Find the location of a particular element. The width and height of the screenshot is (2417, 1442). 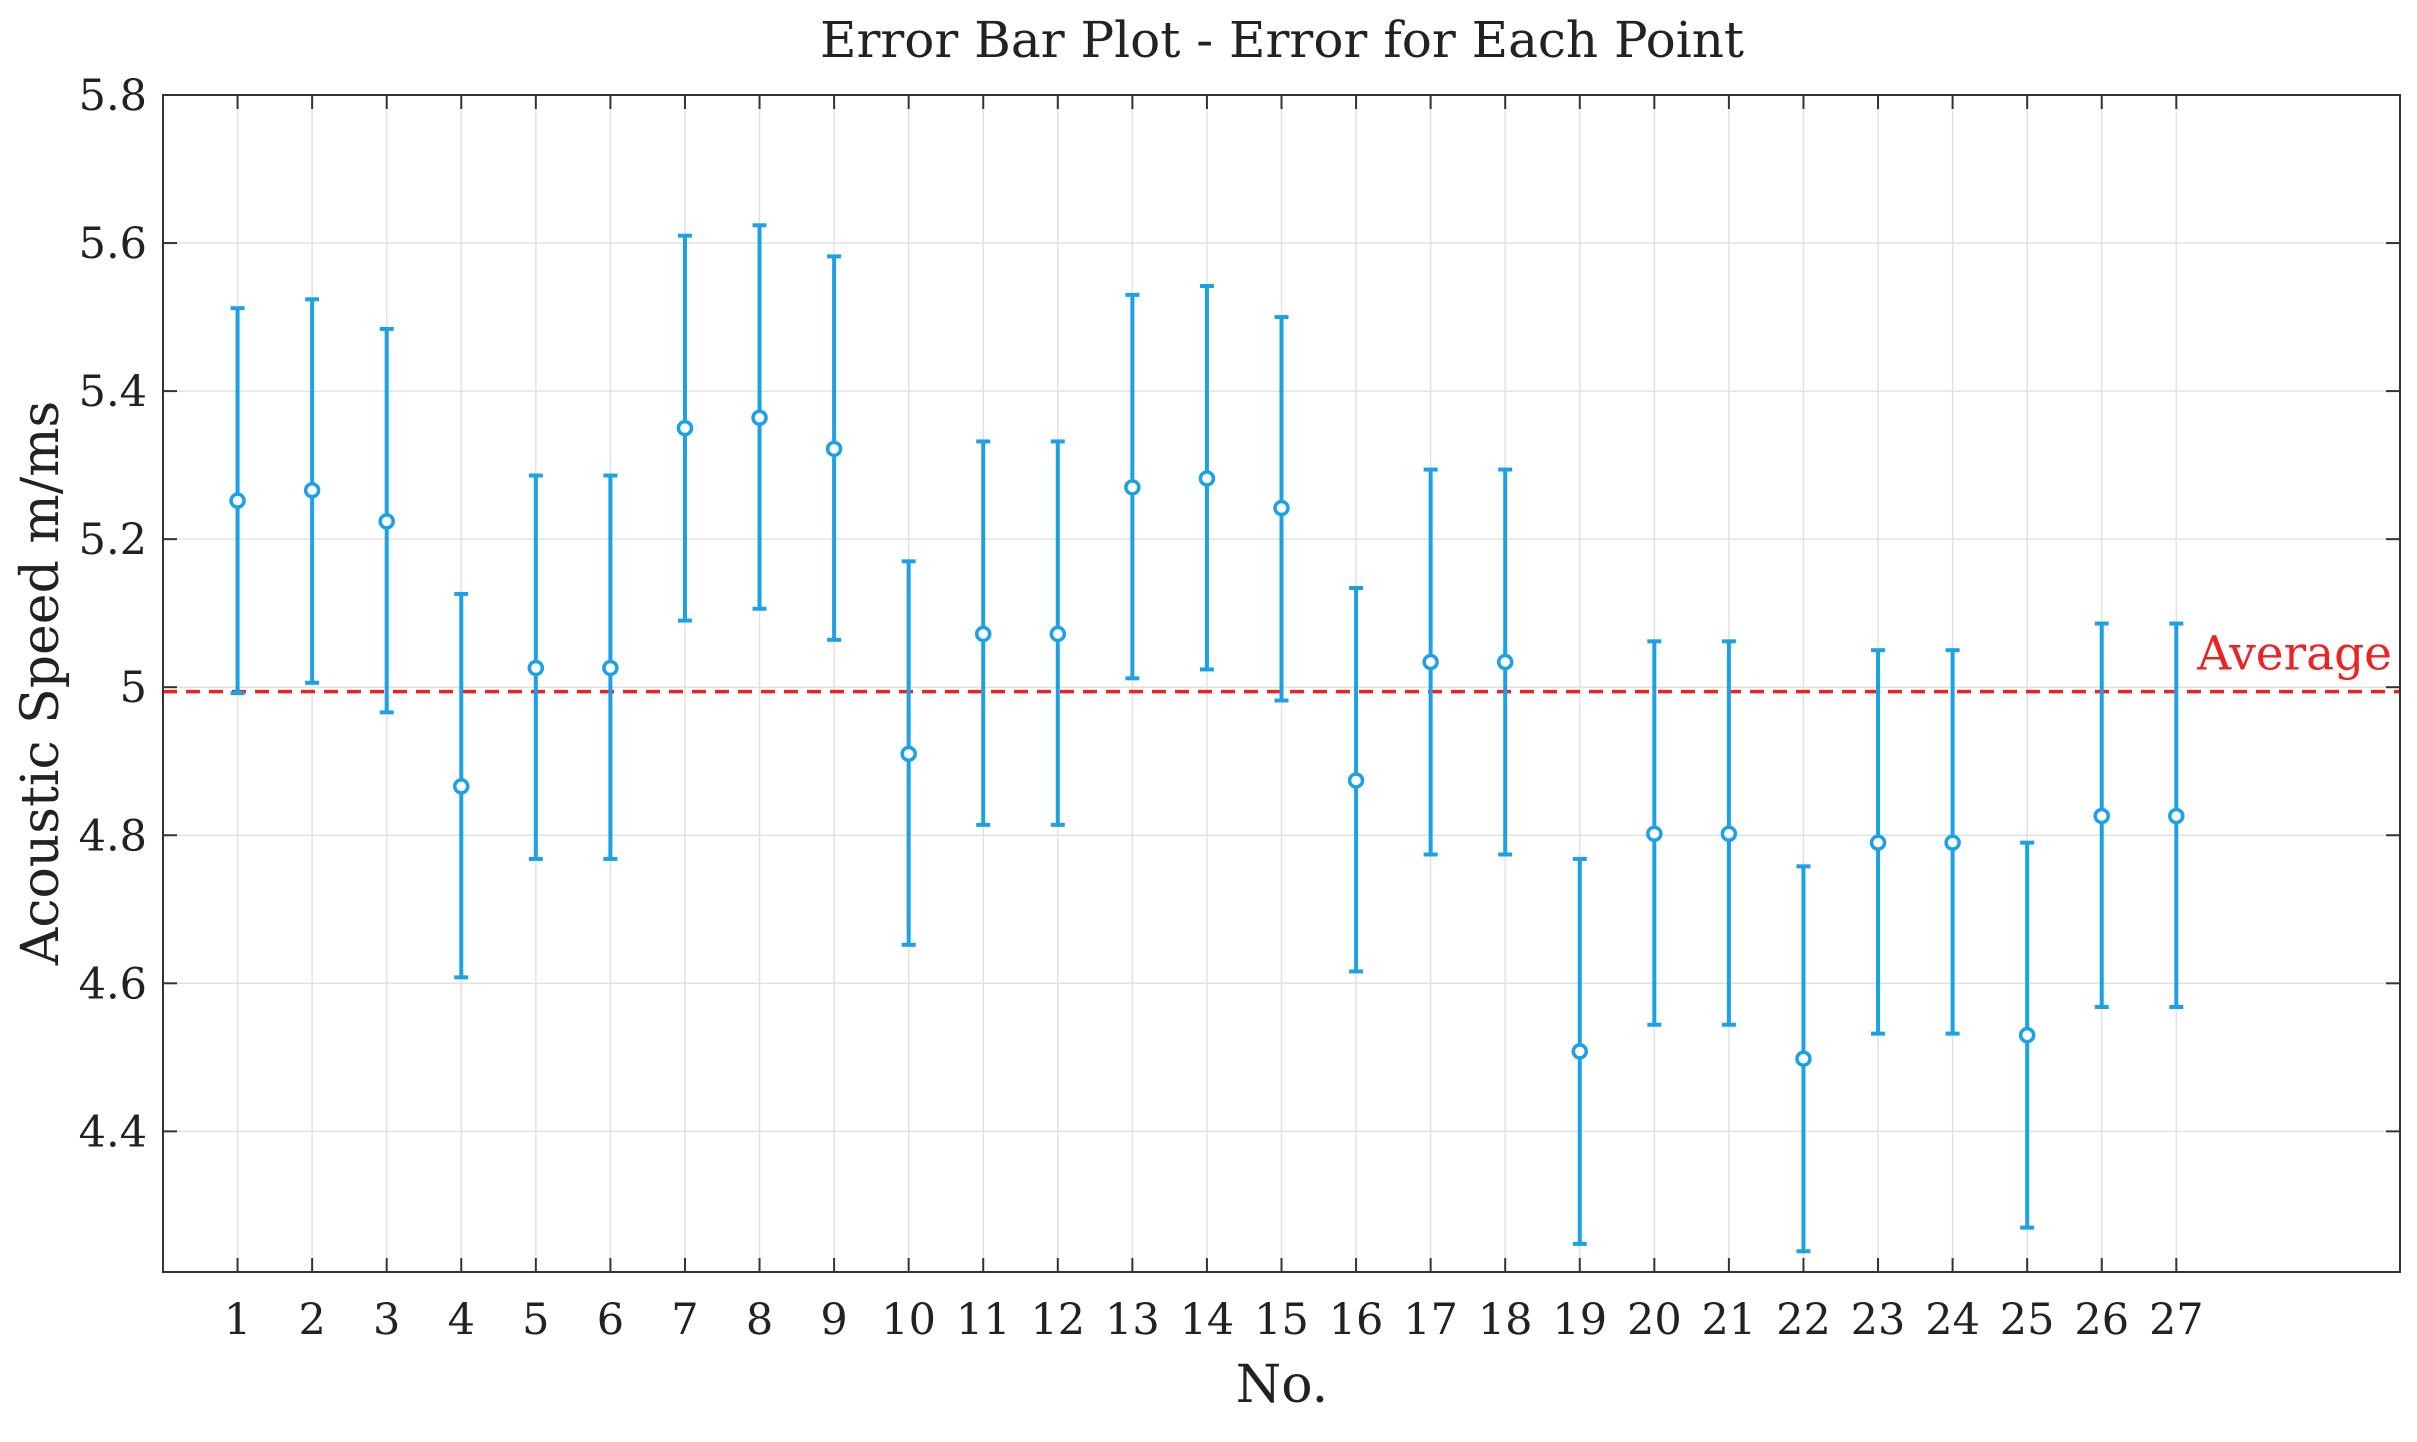

x-tick-label: 22 is located at coordinates (1803, 1320).